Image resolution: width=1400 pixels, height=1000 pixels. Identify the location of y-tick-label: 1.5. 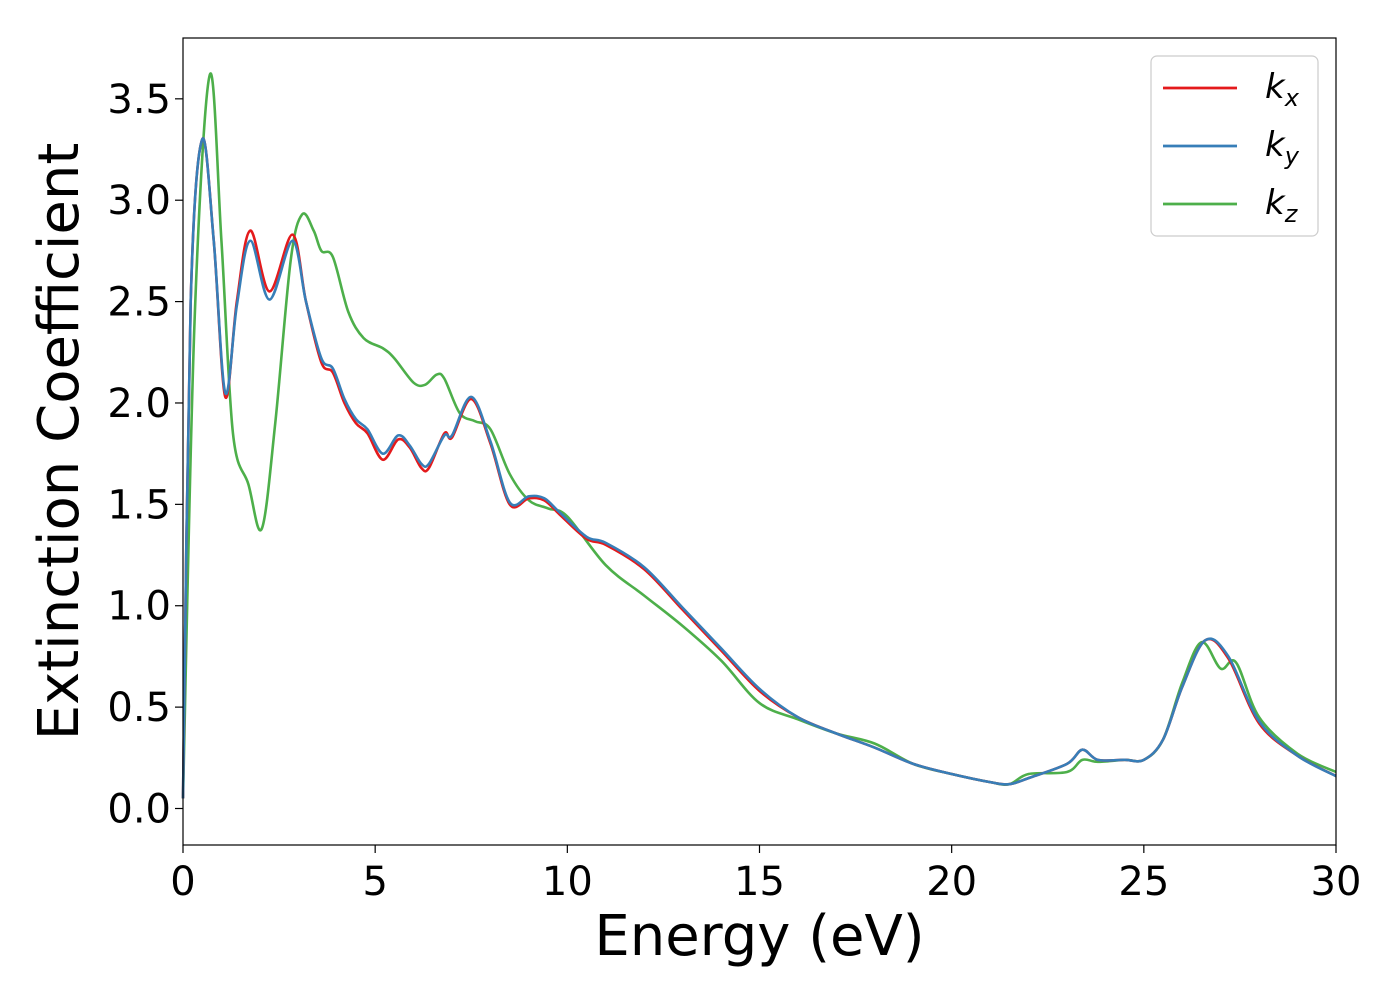
(139, 505).